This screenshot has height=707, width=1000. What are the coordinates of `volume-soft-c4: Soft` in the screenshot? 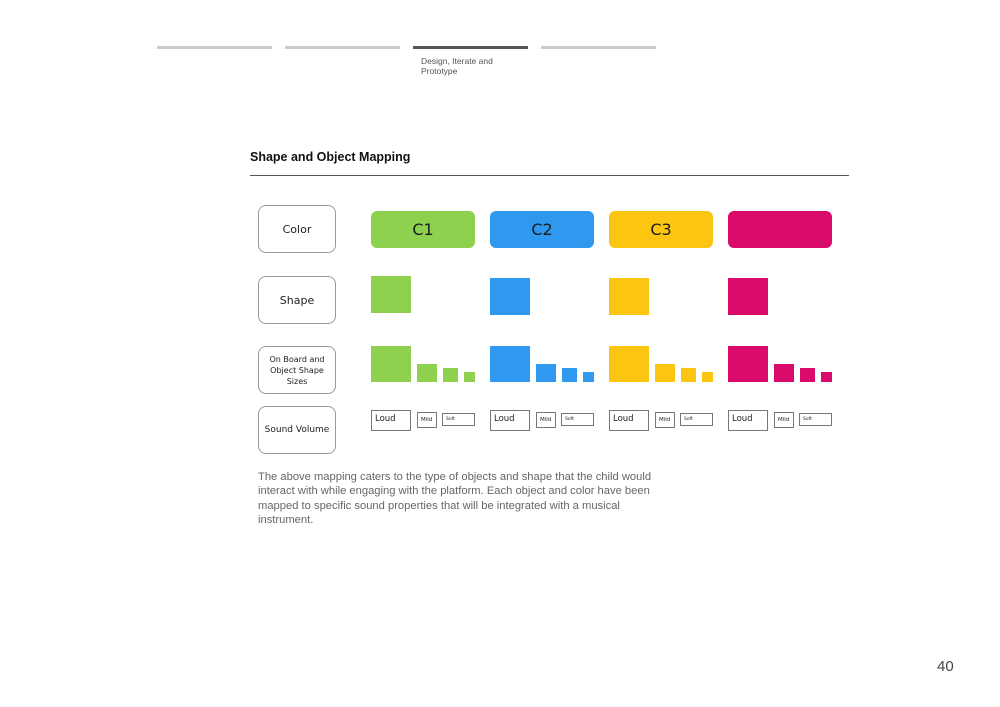 It's located at (815, 419).